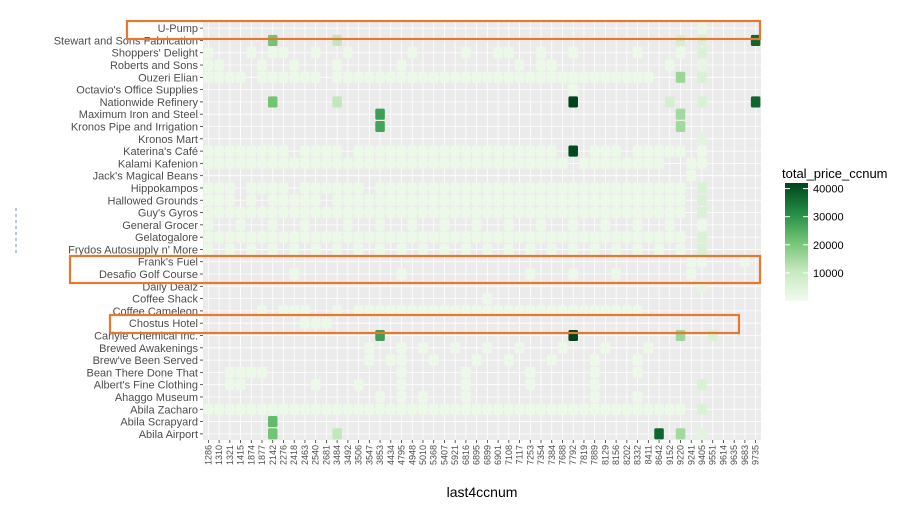 The height and width of the screenshot is (509, 903). I want to click on x-tick-label: 6895, so click(477, 455).